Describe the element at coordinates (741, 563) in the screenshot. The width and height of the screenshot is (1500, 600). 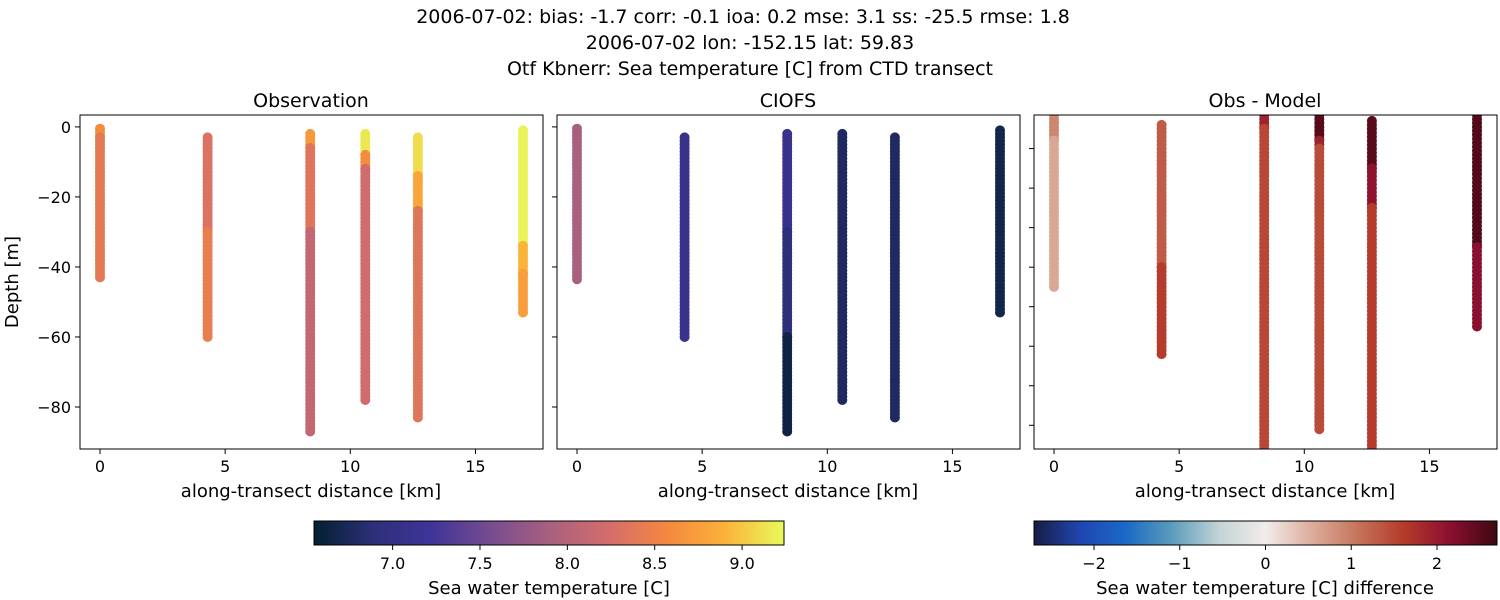
I see `colorbar-tick-label: 9.0` at that location.